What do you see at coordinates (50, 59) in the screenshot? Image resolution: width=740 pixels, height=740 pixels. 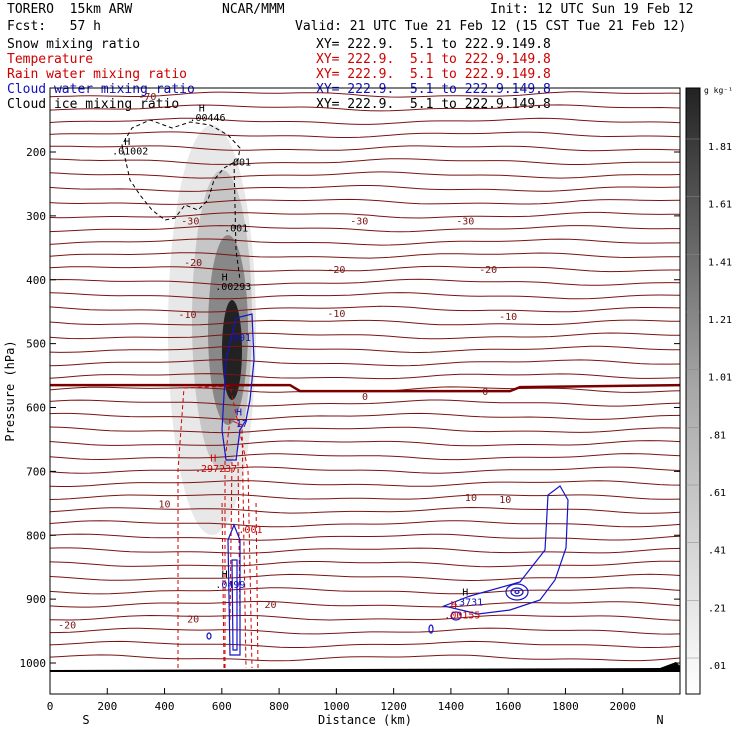 I see `legend-temperature-name: Temperature` at bounding box center [50, 59].